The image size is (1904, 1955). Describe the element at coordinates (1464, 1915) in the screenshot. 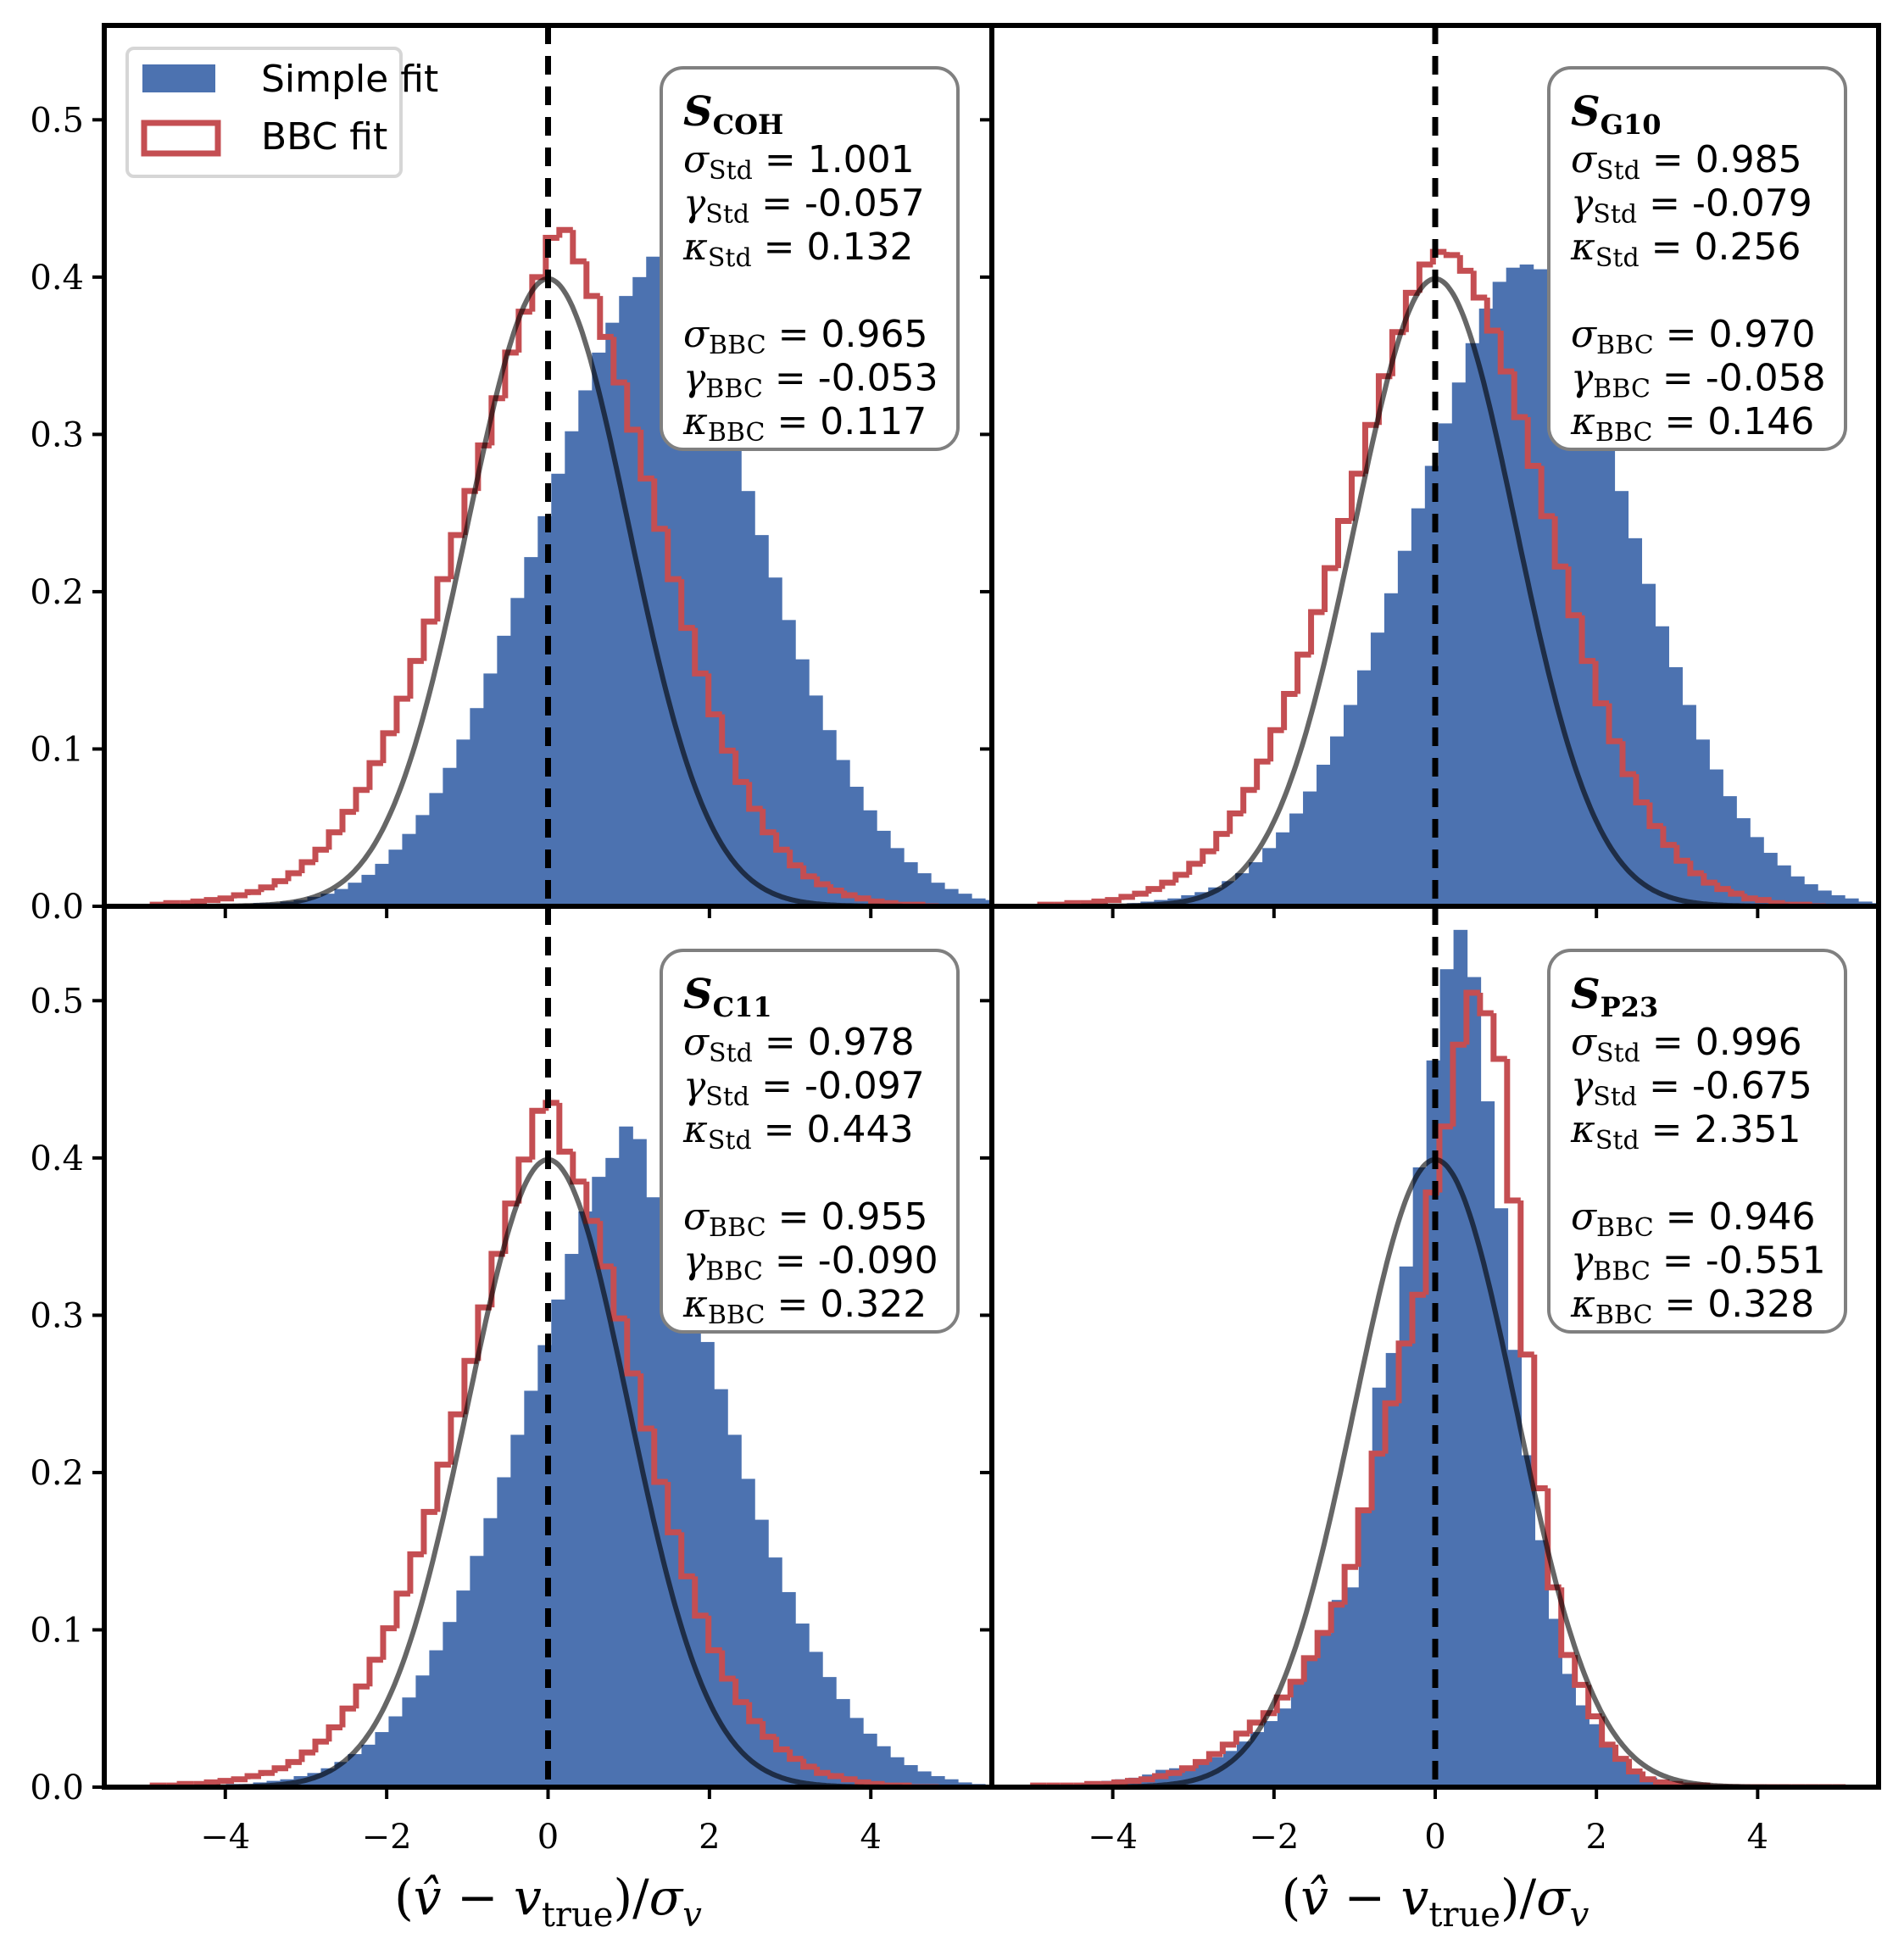

I see `x-axis-label-part: true` at that location.